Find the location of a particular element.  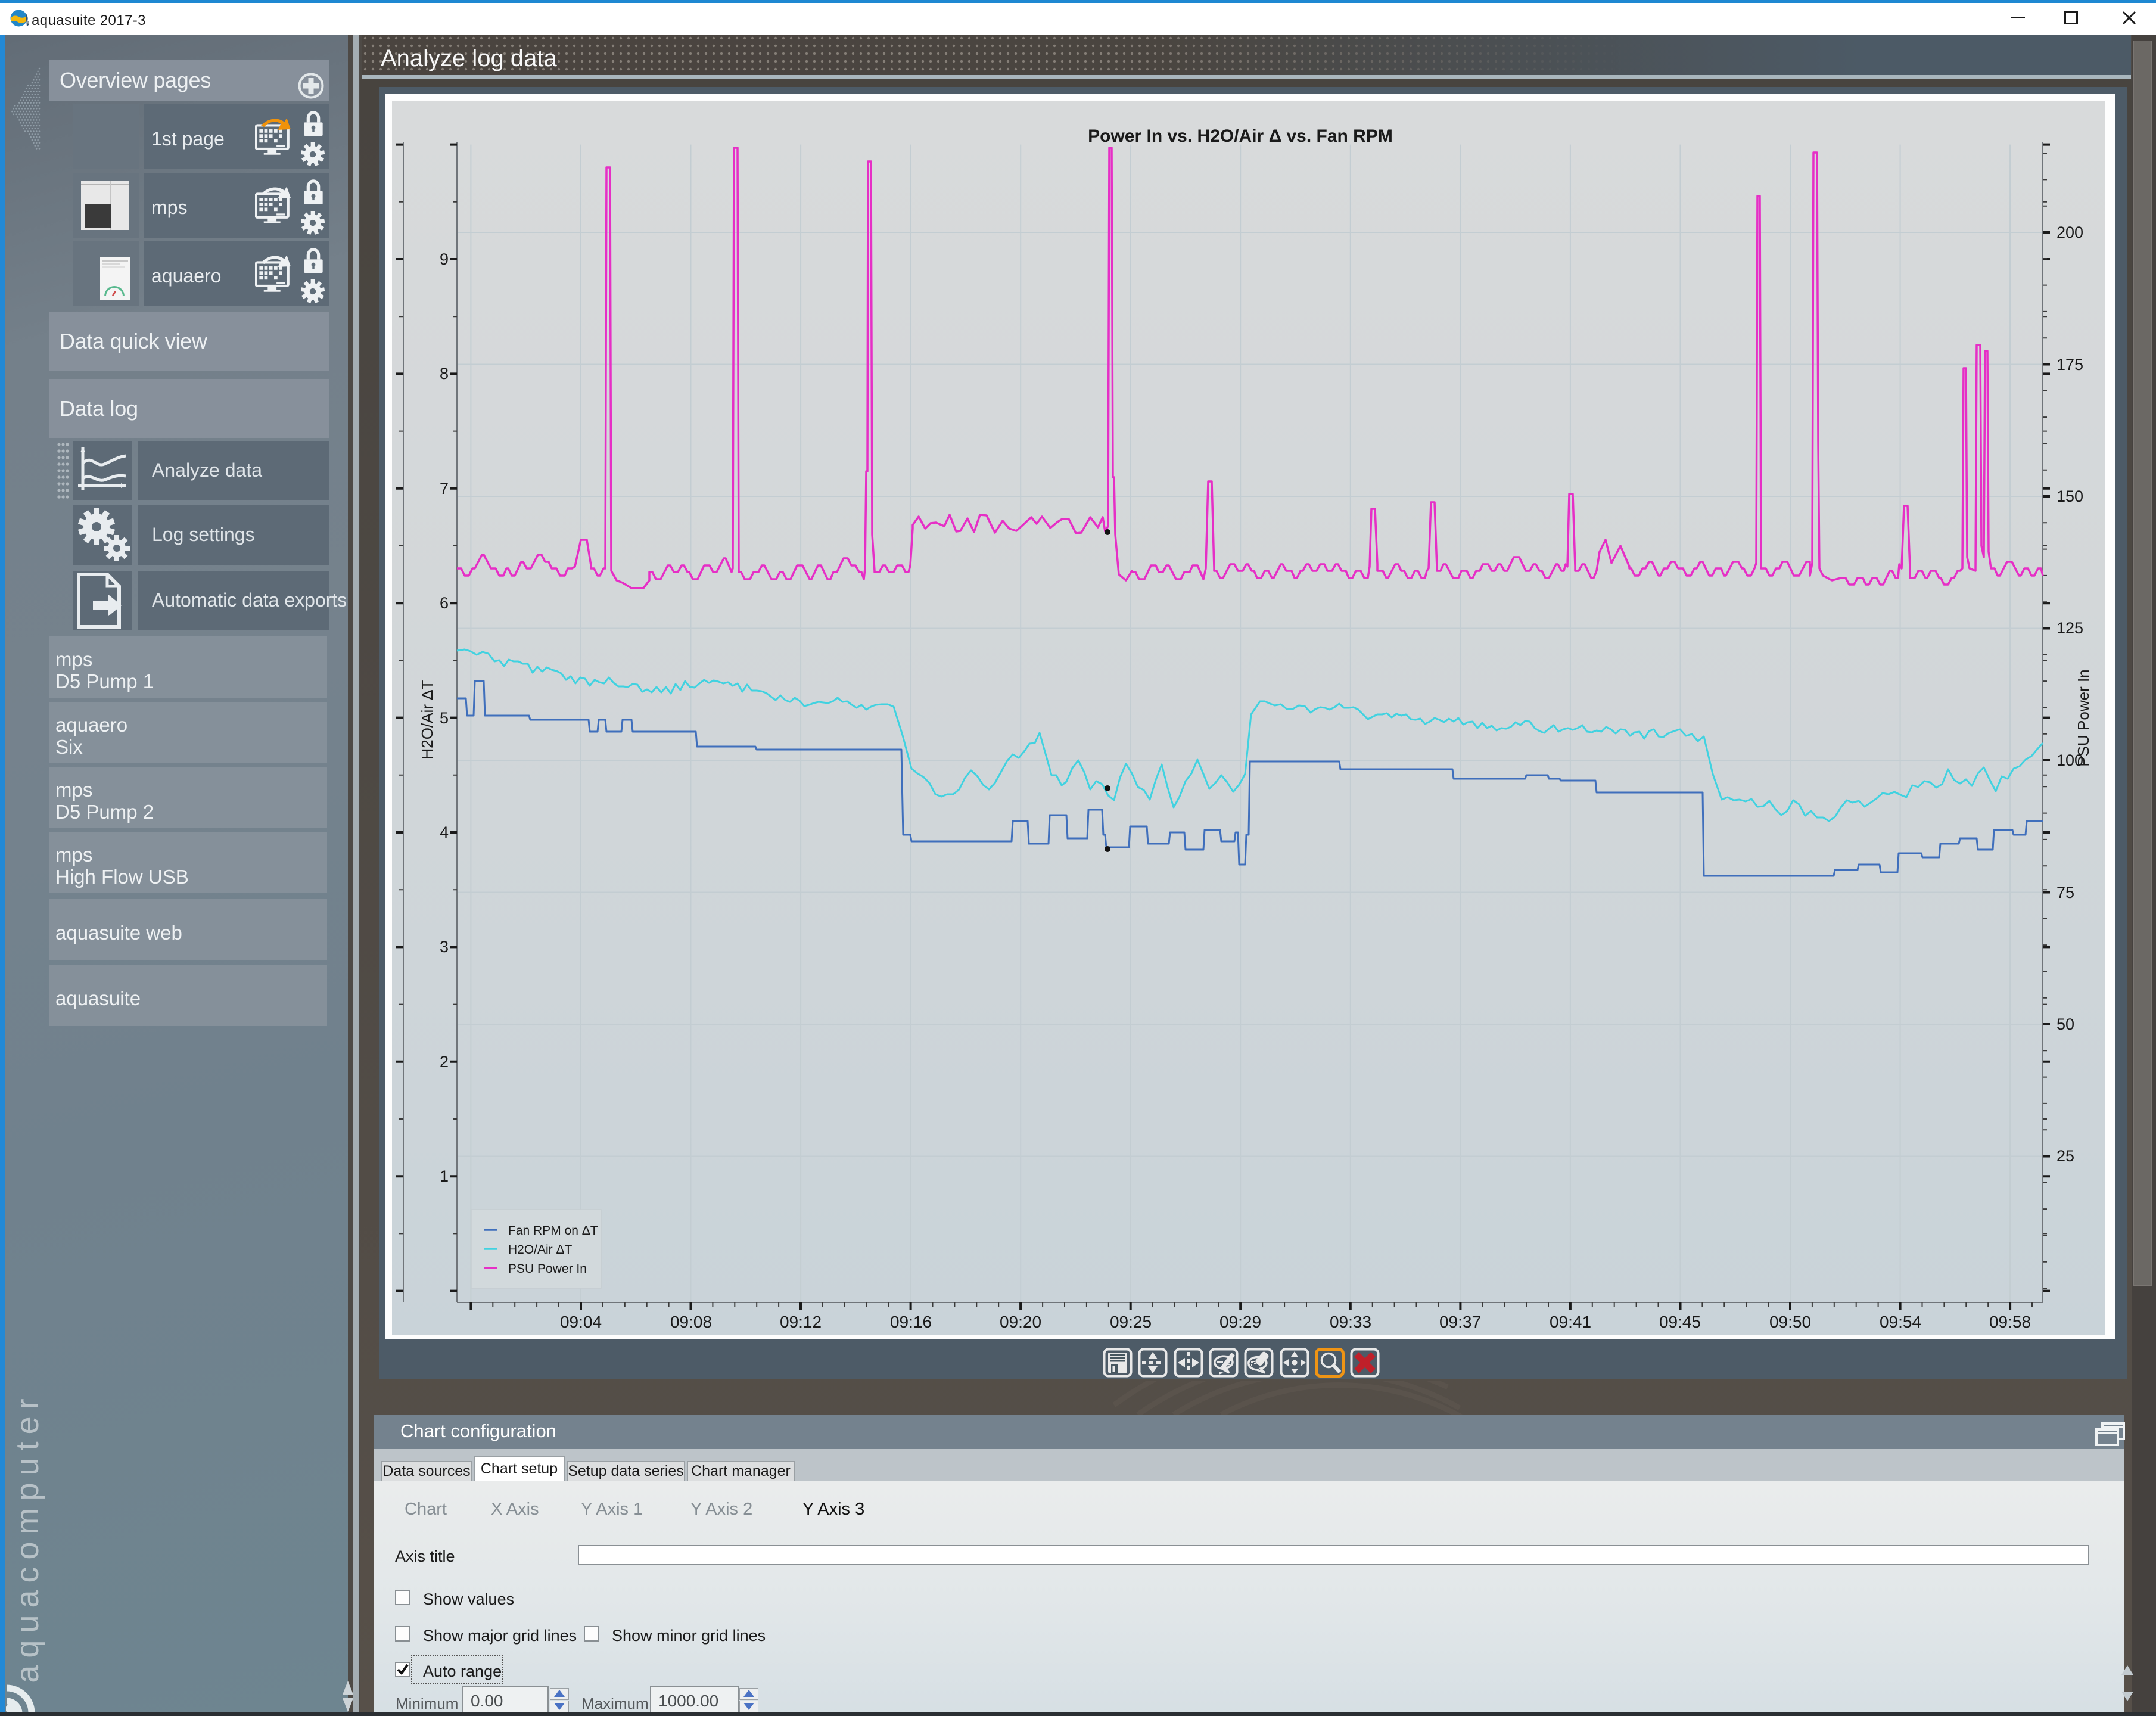

svg-text: 2 is located at coordinates (444, 1062).